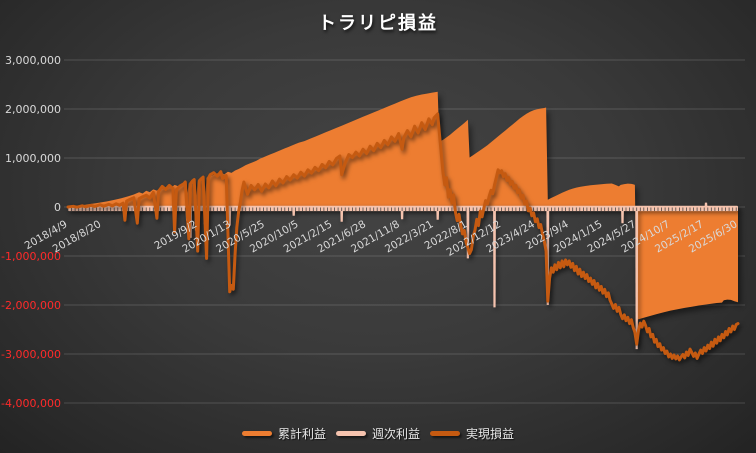  I want to click on realized-series-swatch-icon, so click(445, 433).